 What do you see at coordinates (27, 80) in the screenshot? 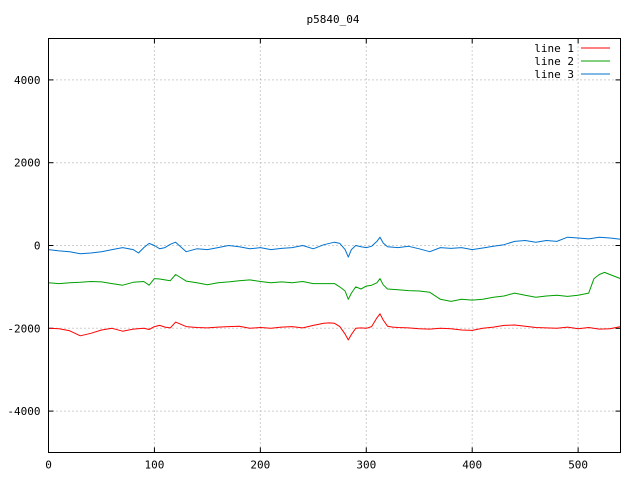
I see `y-tick-label: 4000` at bounding box center [27, 80].